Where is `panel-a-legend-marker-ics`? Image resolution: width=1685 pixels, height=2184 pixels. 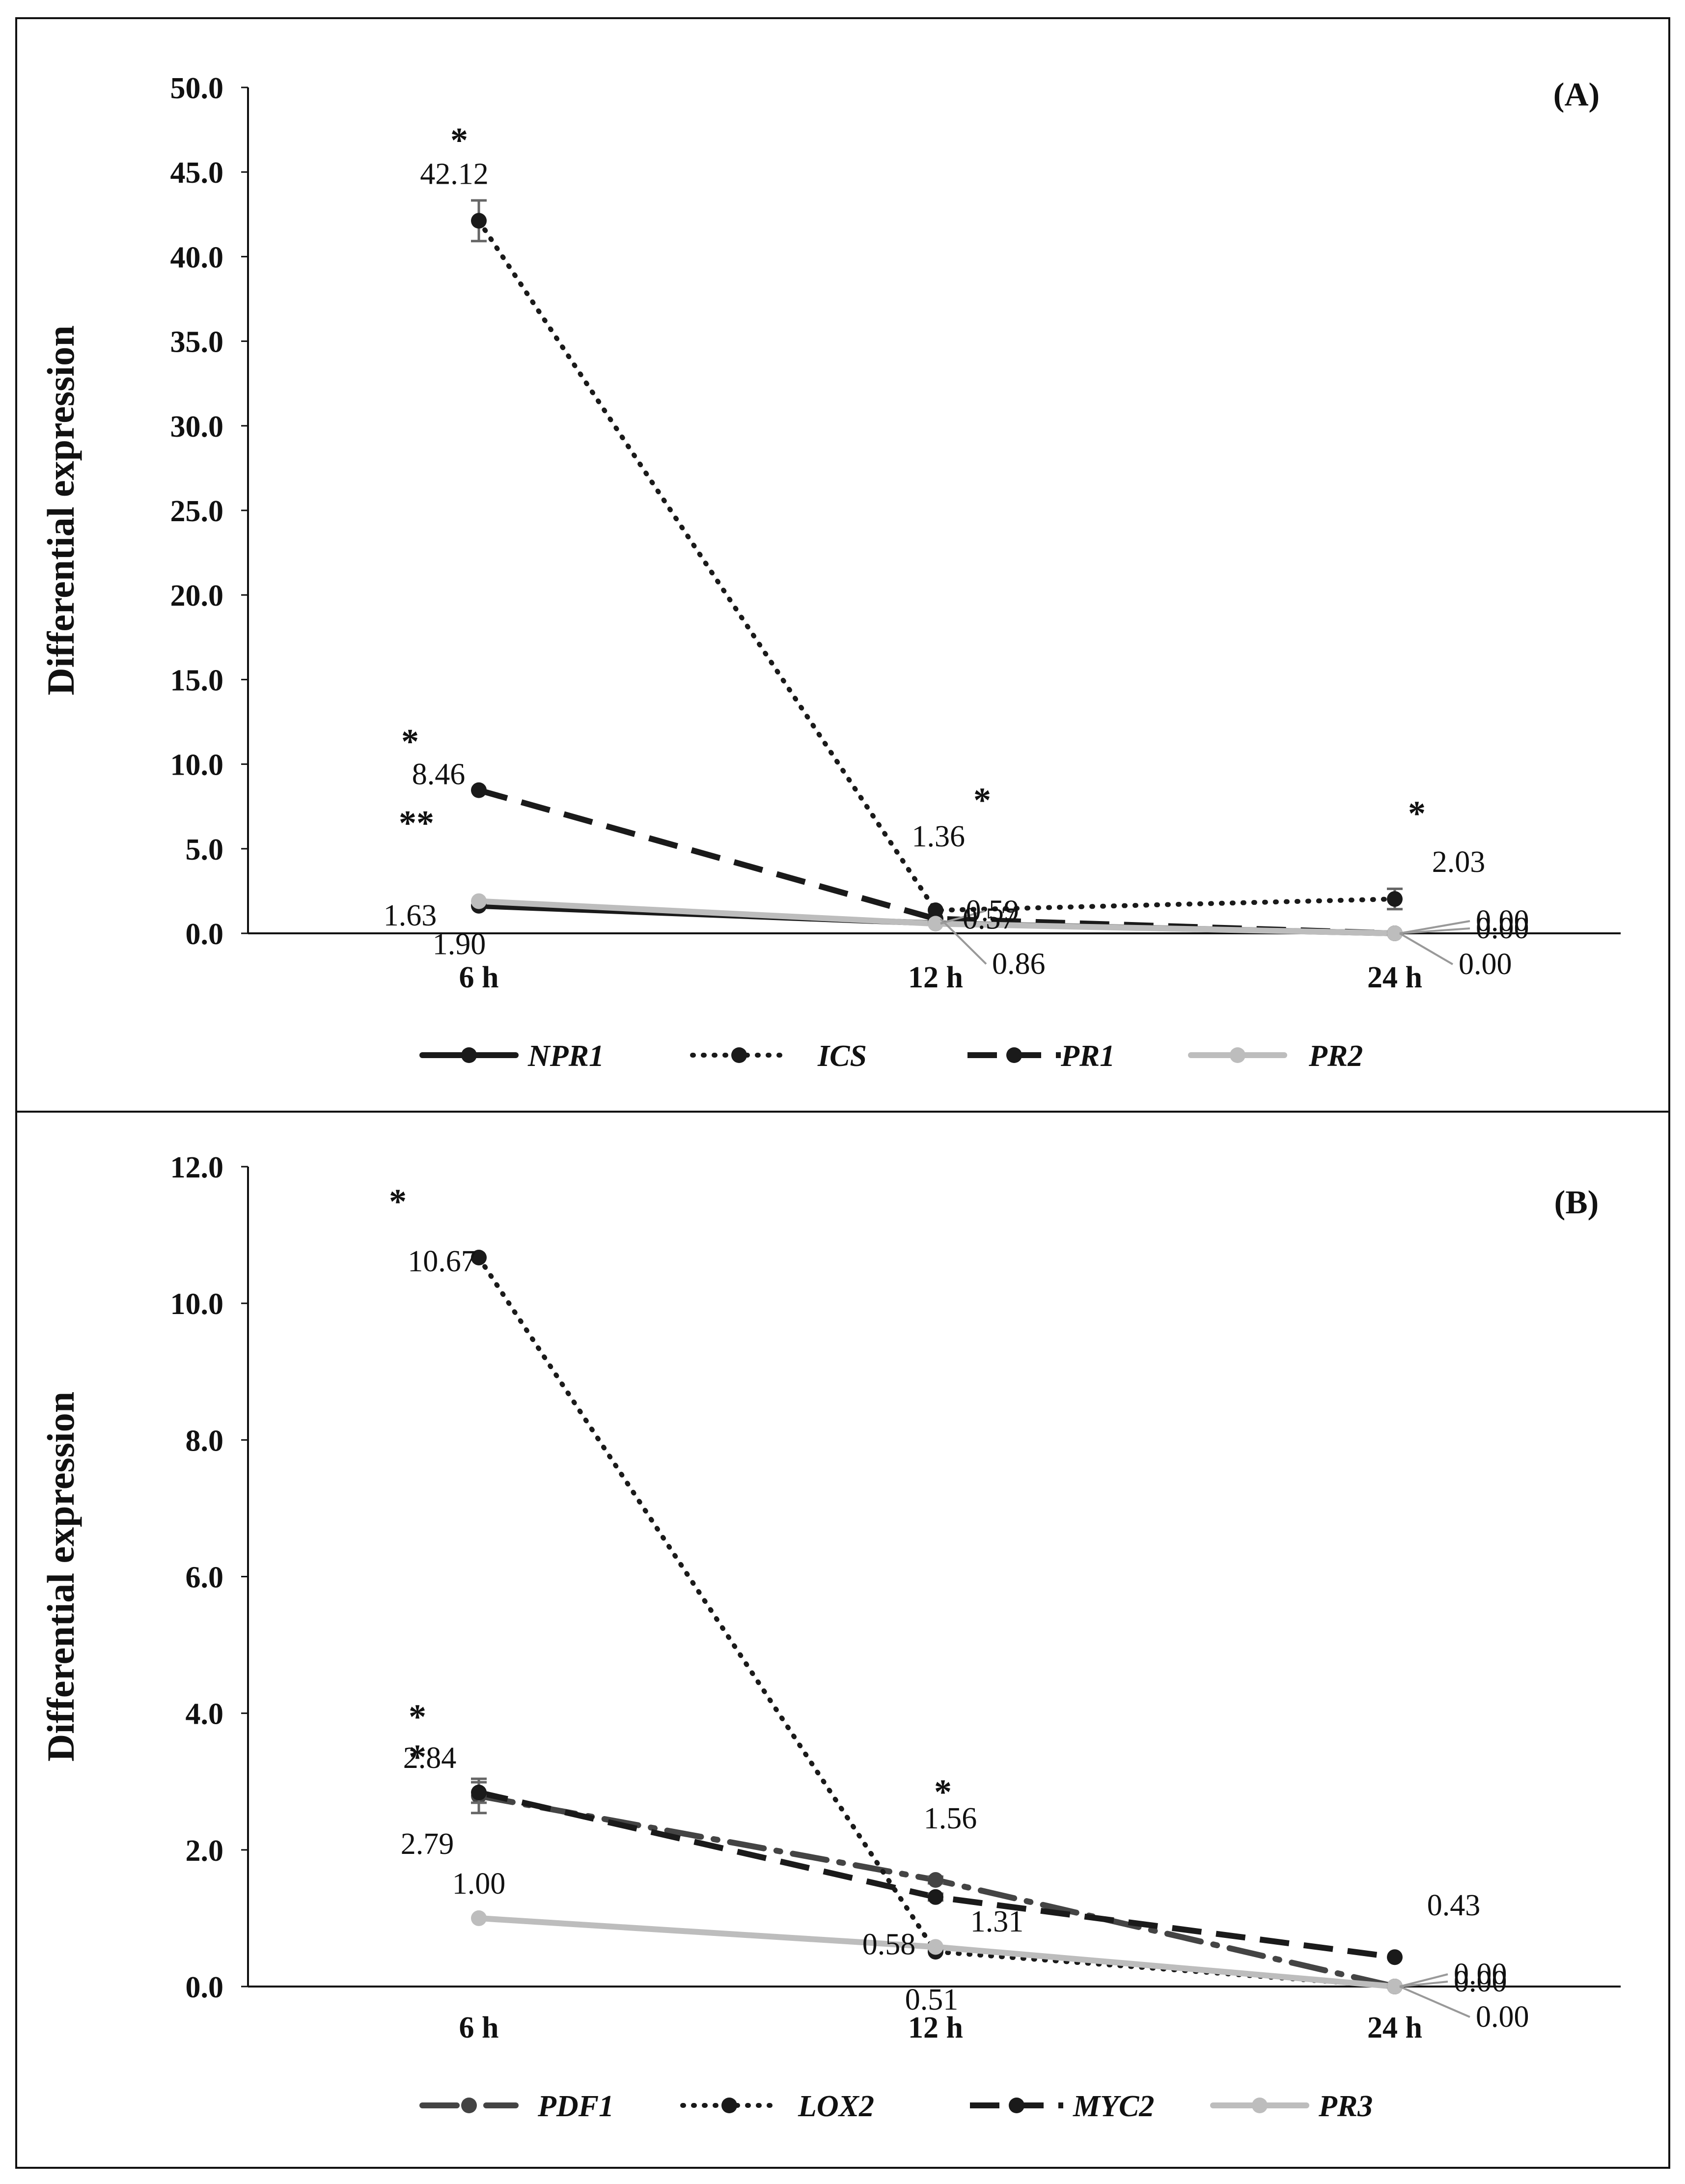 panel-a-legend-marker-ics is located at coordinates (739, 1055).